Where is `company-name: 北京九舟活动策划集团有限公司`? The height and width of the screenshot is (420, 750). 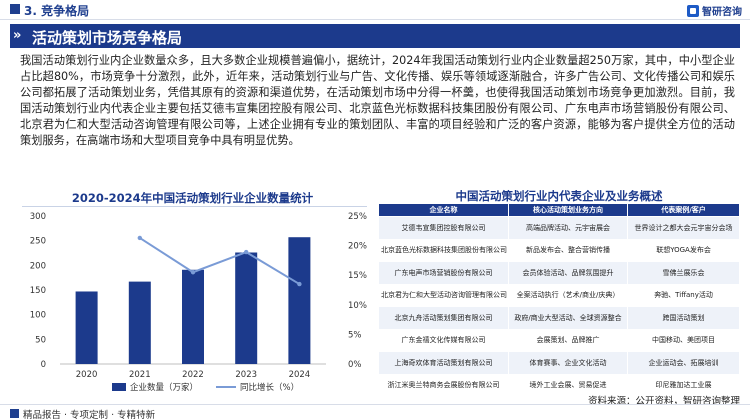
company-name: 北京九舟活动策划集团有限公司 is located at coordinates (443, 318).